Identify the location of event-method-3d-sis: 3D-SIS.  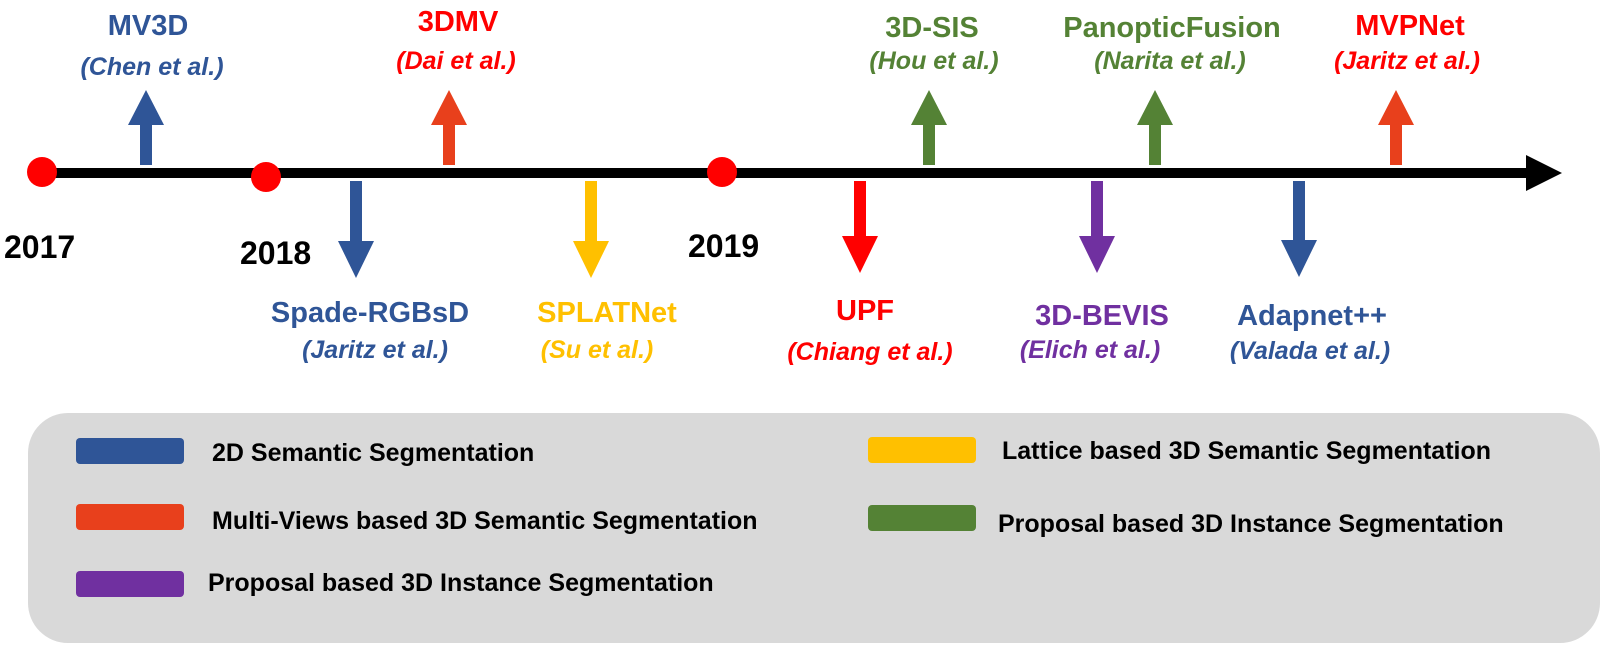
(932, 28).